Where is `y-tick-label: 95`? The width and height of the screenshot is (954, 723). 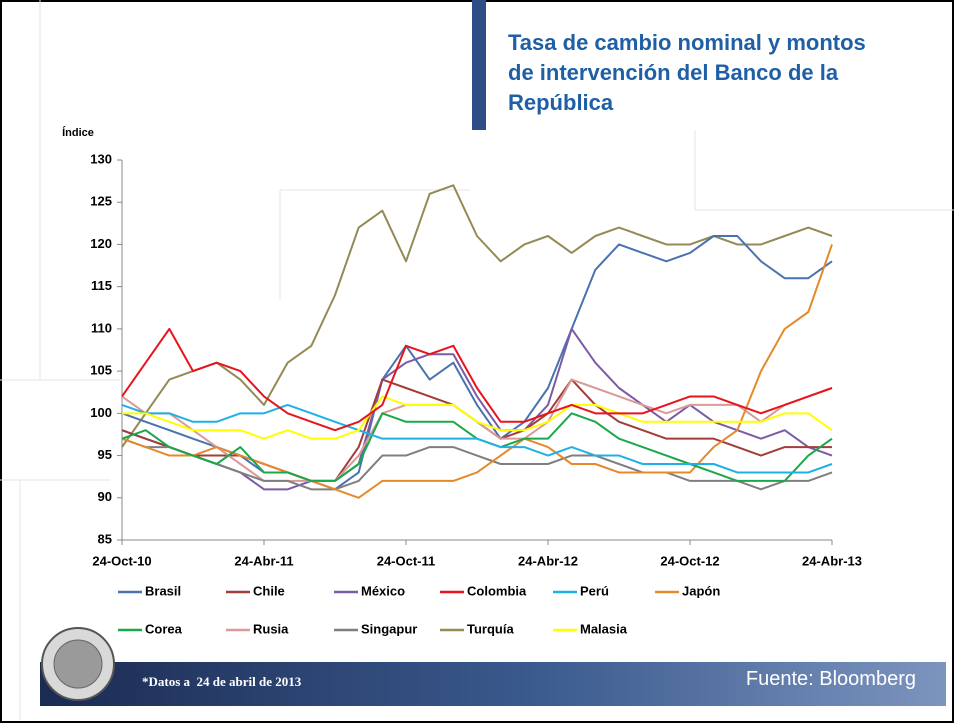
y-tick-label: 95 is located at coordinates (105, 454).